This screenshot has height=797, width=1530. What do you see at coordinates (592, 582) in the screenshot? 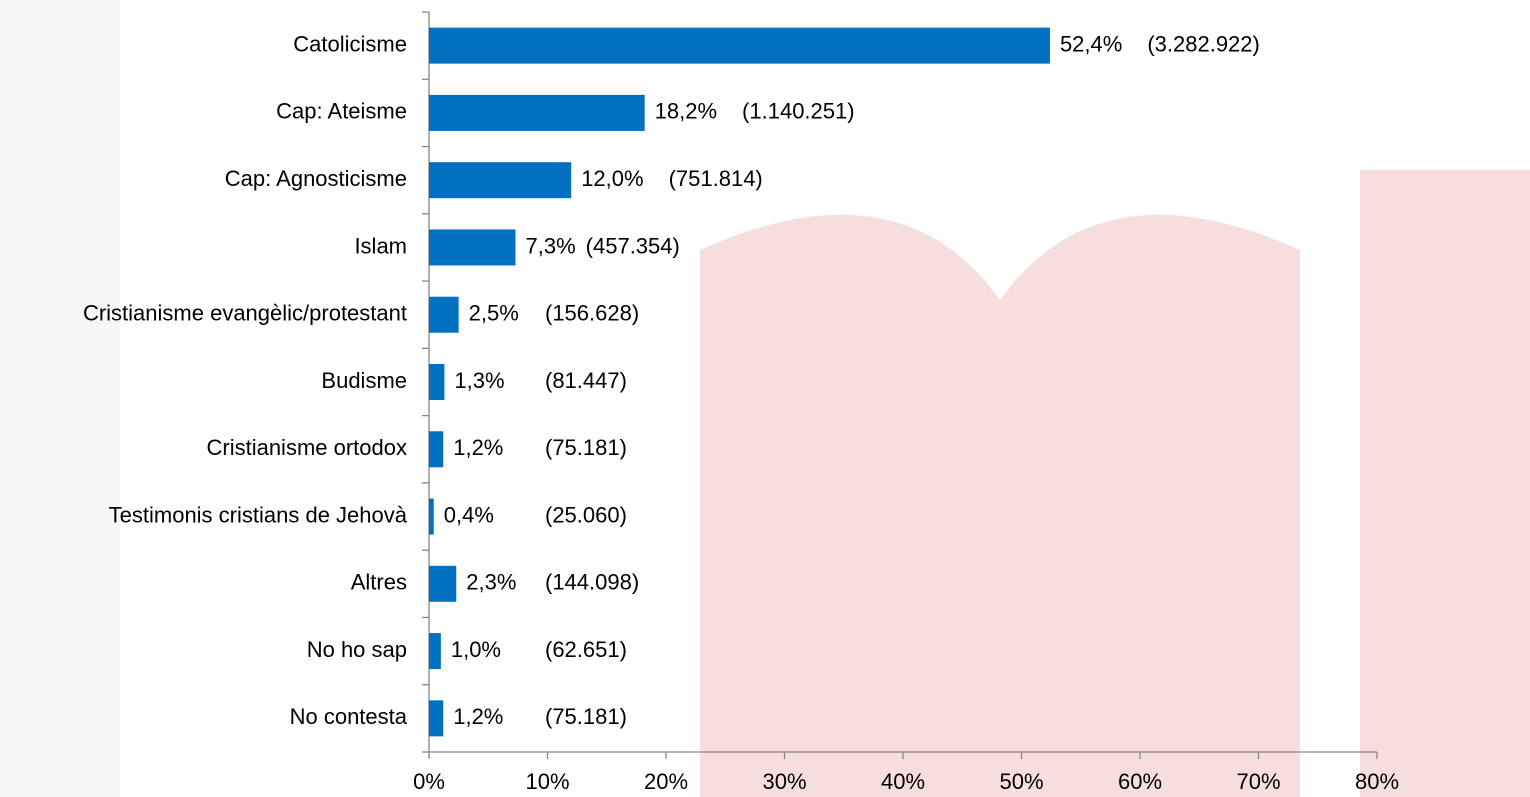
I see `count-label: (144.098)` at bounding box center [592, 582].